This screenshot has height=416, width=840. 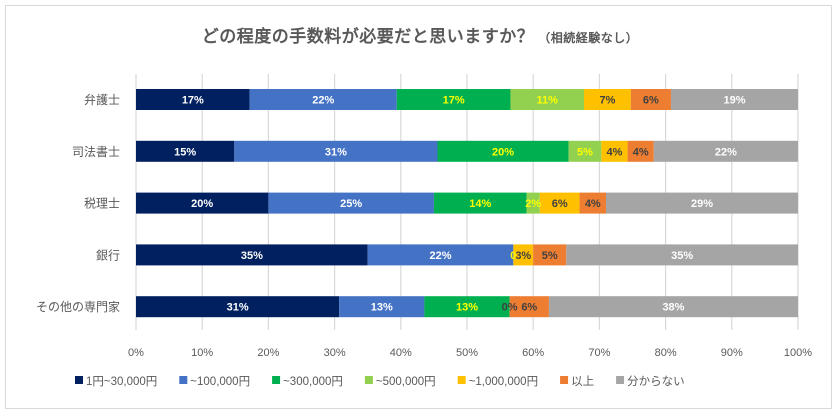 What do you see at coordinates (503, 382) in the screenshot?
I see `legend-label: ~1,000,000円` at bounding box center [503, 382].